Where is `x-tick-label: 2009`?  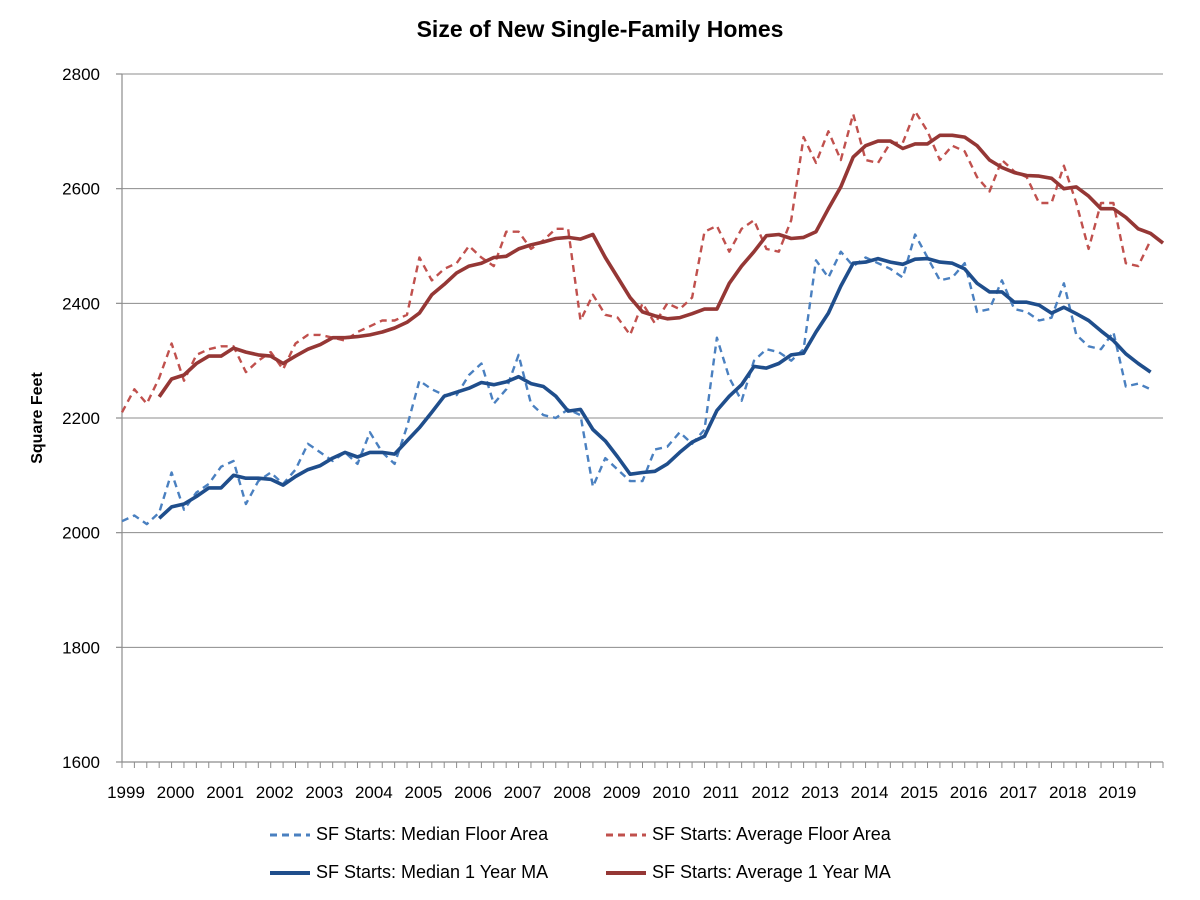
x-tick-label: 2009 is located at coordinates (622, 792).